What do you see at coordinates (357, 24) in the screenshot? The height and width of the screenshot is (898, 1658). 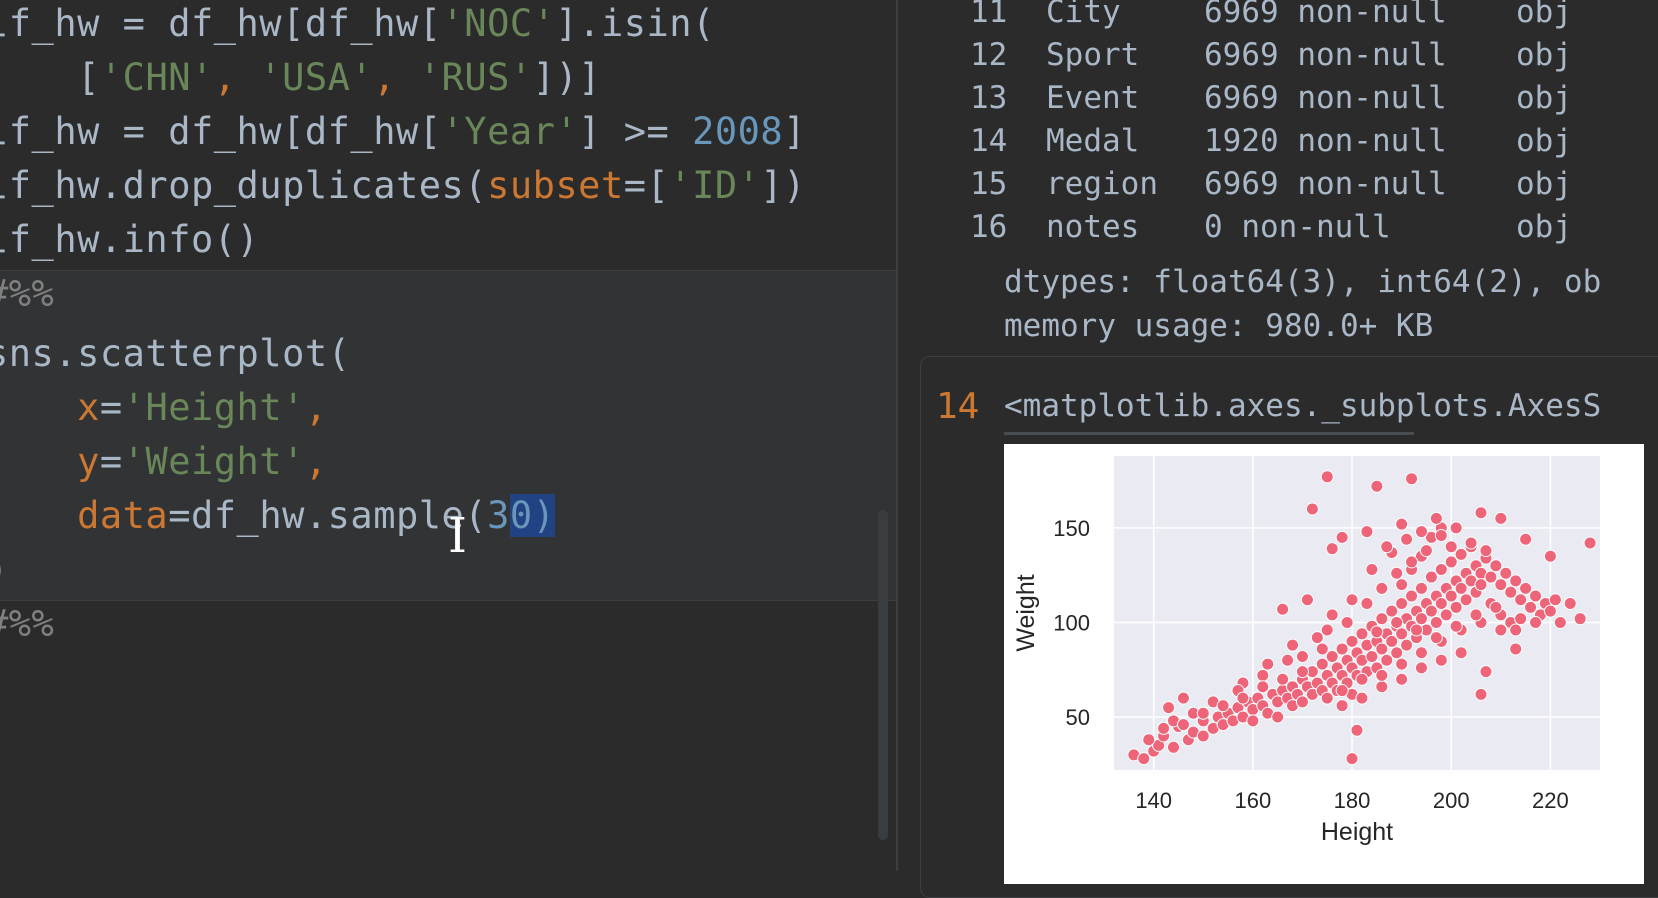 I see `code-line: lf_hw = df_hw[df_hw['NOC'].isin(` at bounding box center [357, 24].